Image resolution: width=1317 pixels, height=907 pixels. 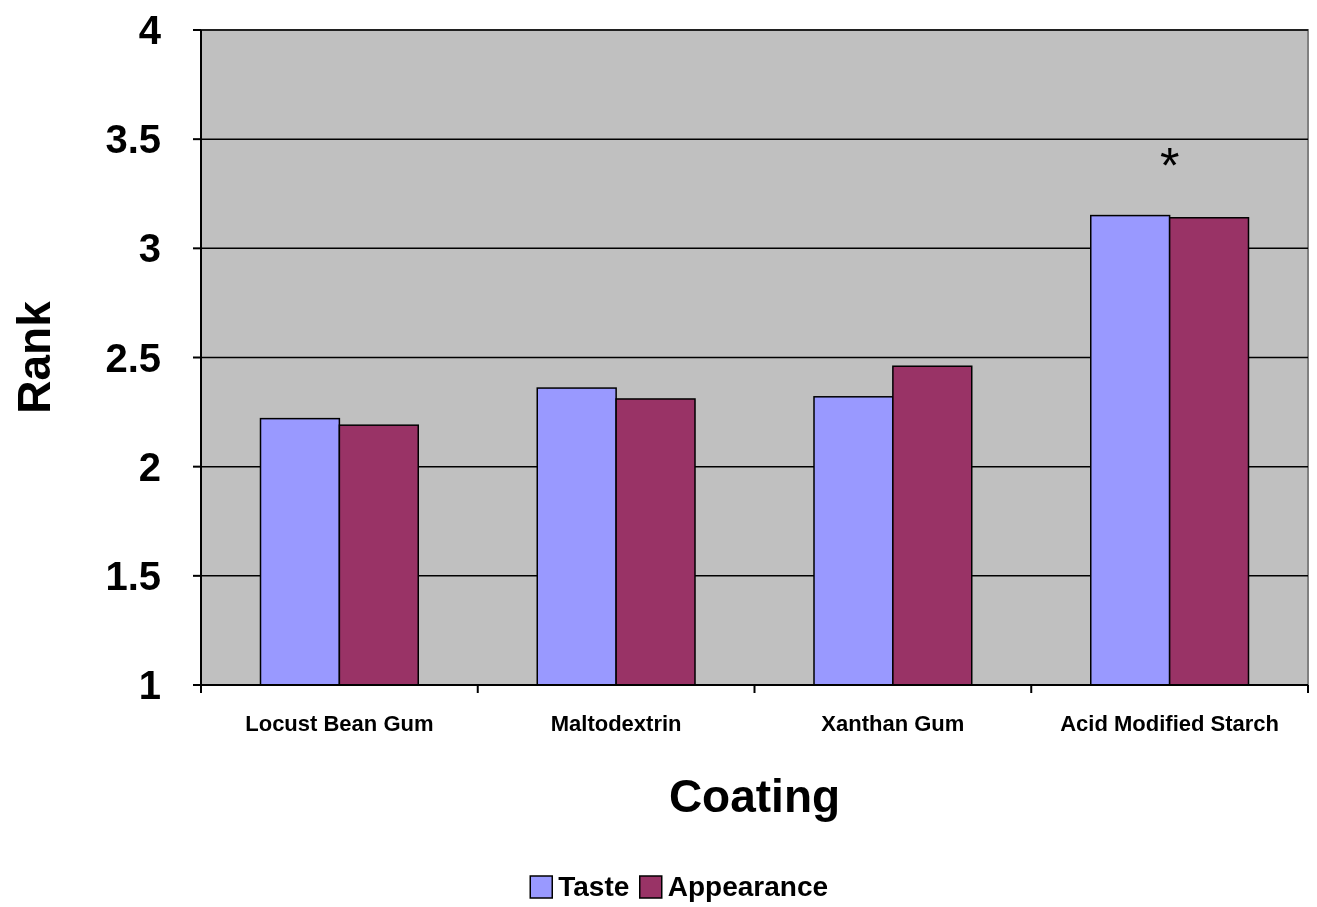 What do you see at coordinates (133, 575) in the screenshot?
I see `y-tick-label: 1.5` at bounding box center [133, 575].